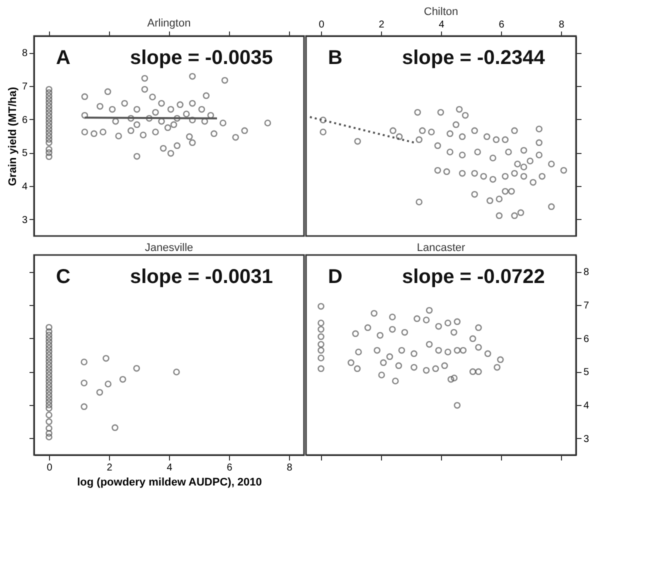 This screenshot has height=570, width=660. I want to click on y-axis-title: Grain yield (MT/ha), so click(12, 136).